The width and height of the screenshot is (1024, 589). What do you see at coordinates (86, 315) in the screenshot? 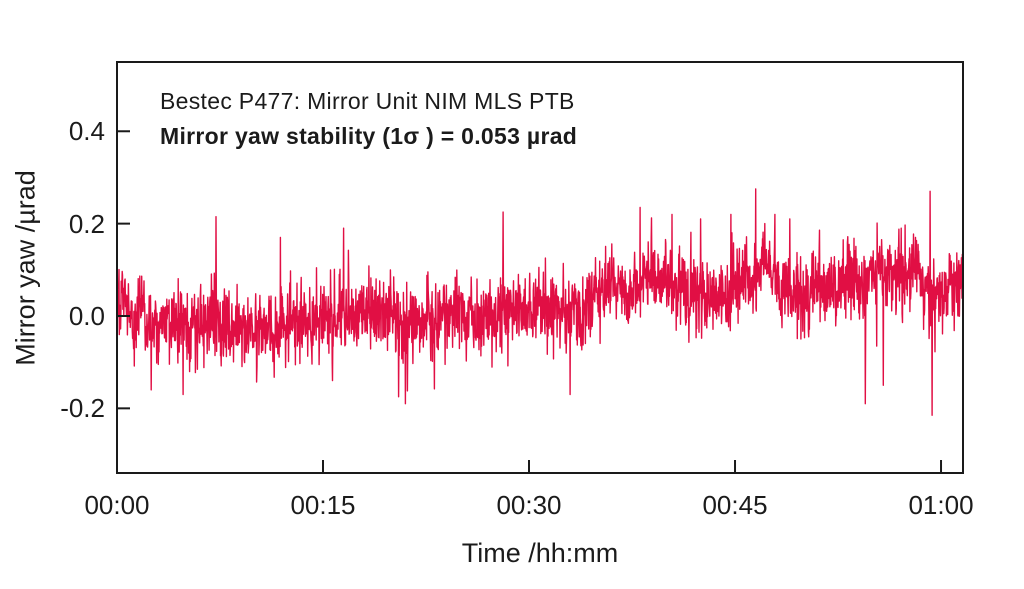
I see `y-tick-label: 0.0` at bounding box center [86, 315].